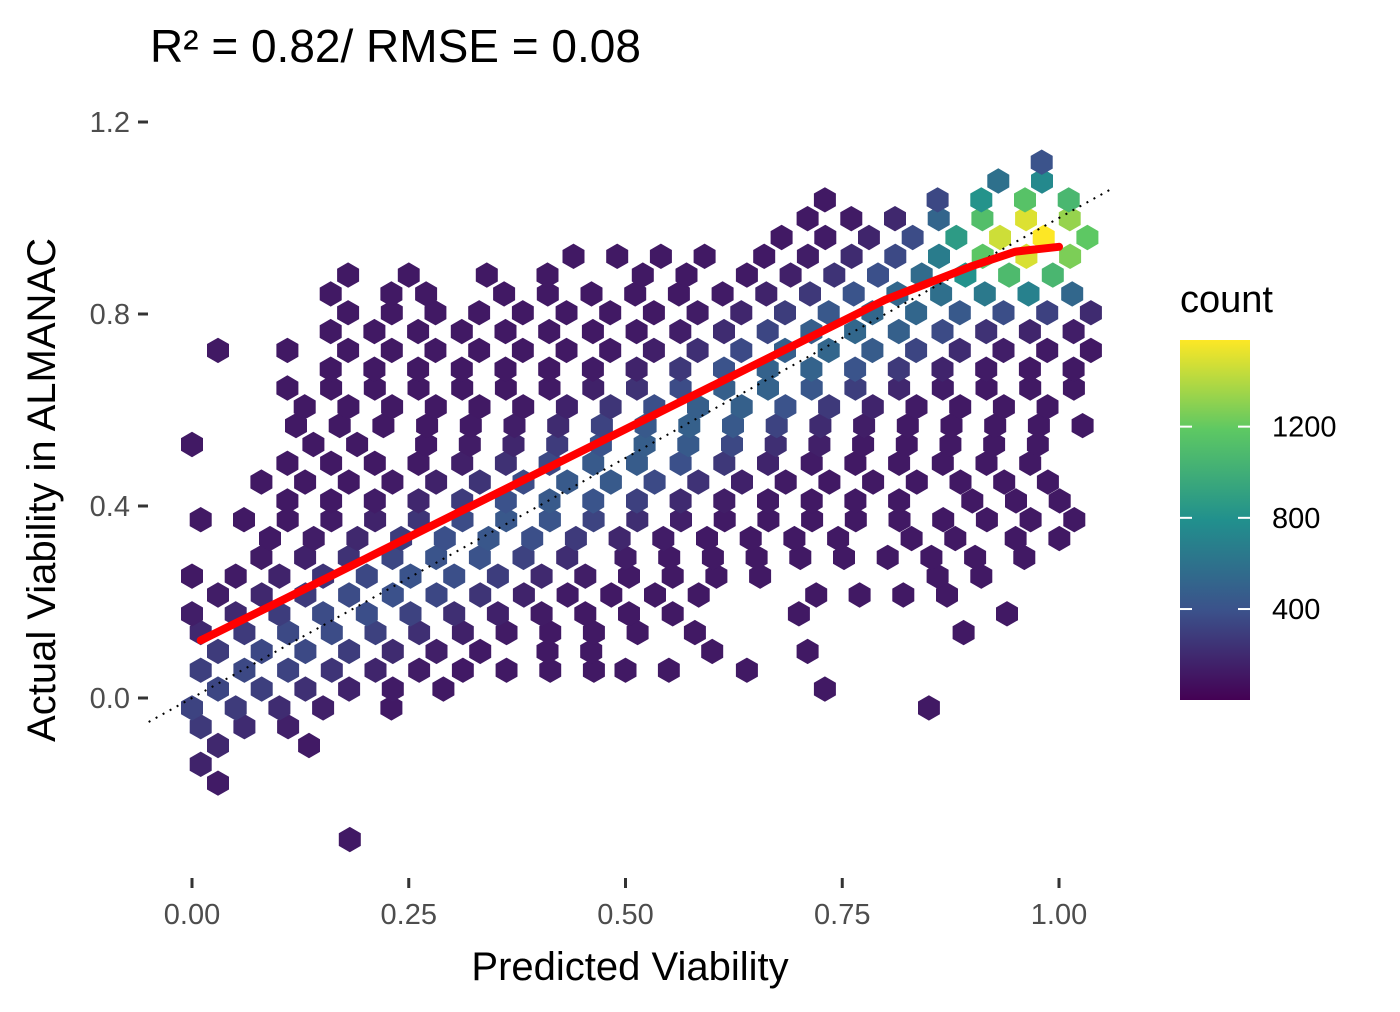  I want to click on legend-colorbar, so click(1215, 520).